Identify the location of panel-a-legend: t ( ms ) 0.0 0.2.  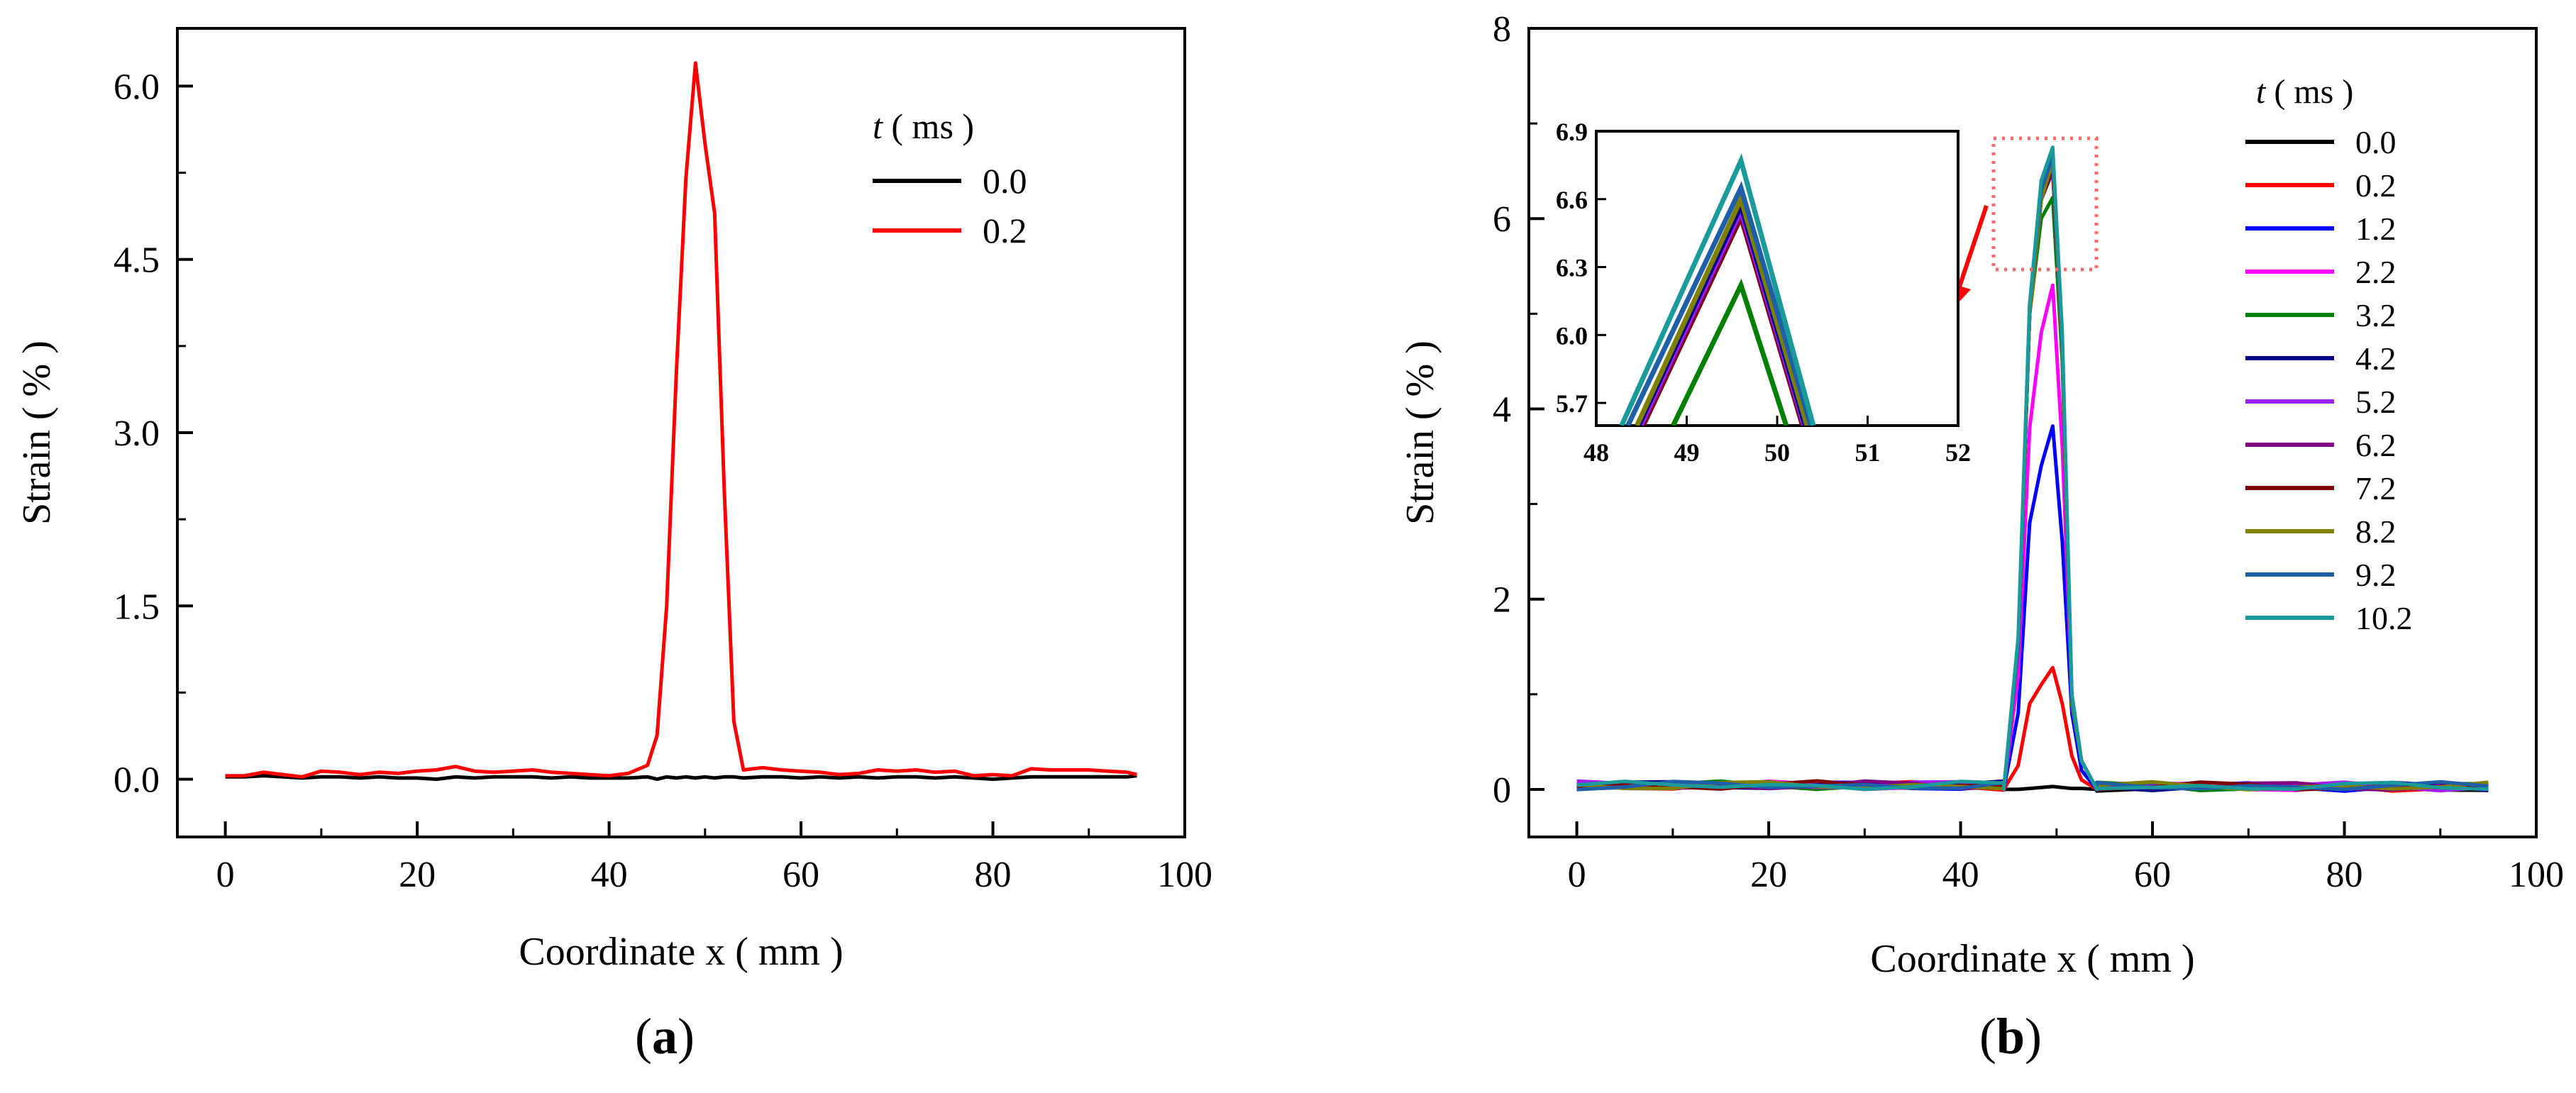
(950, 178).